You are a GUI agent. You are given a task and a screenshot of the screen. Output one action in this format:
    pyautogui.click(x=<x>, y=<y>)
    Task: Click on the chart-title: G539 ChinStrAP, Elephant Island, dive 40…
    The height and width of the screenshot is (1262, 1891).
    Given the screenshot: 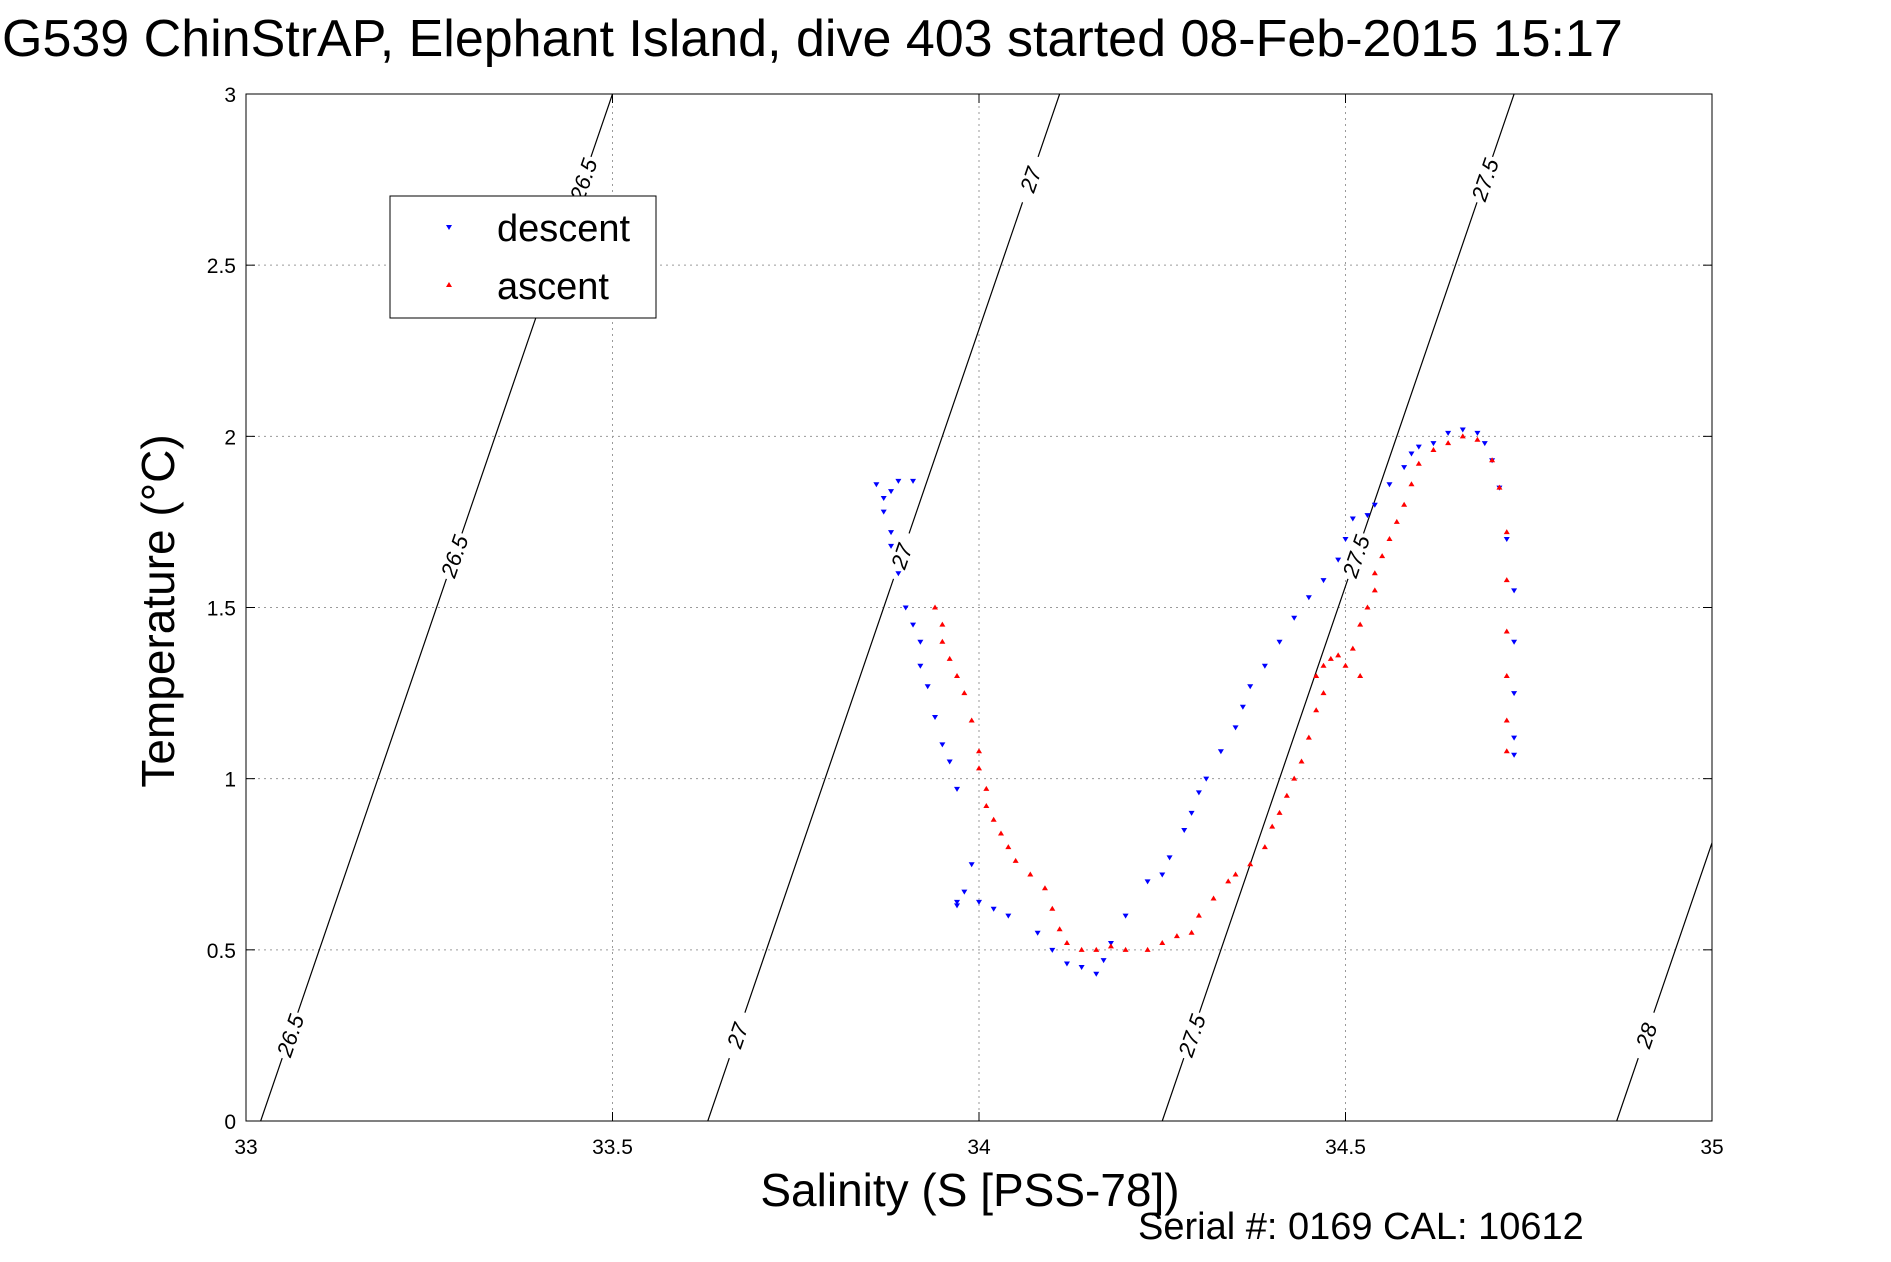 What is the action you would take?
    pyautogui.click(x=812, y=39)
    